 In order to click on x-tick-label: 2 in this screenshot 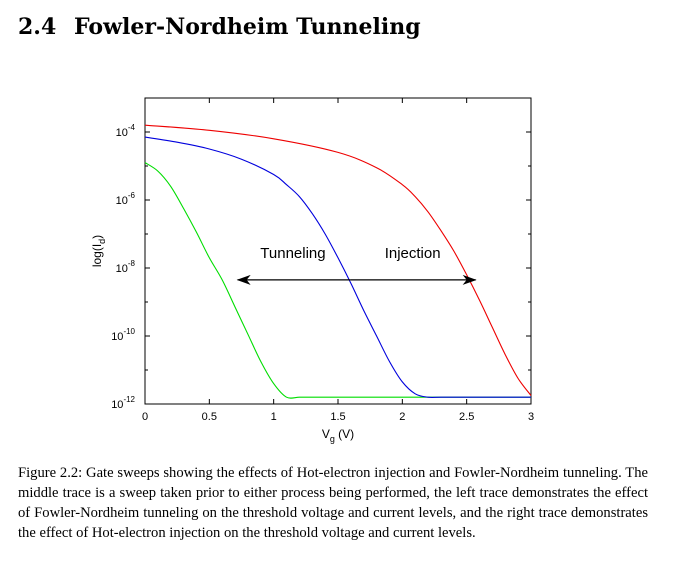, I will do `click(402, 417)`.